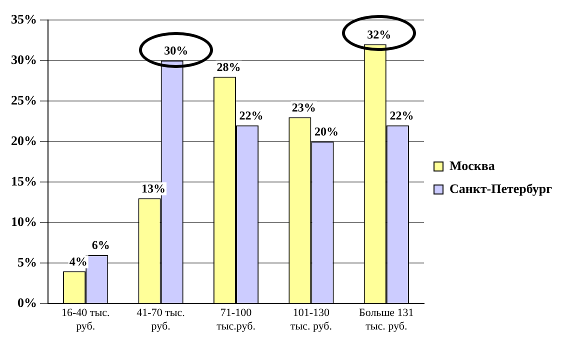  Describe the element at coordinates (379, 34) in the screenshot. I see `data-label: 32%` at that location.